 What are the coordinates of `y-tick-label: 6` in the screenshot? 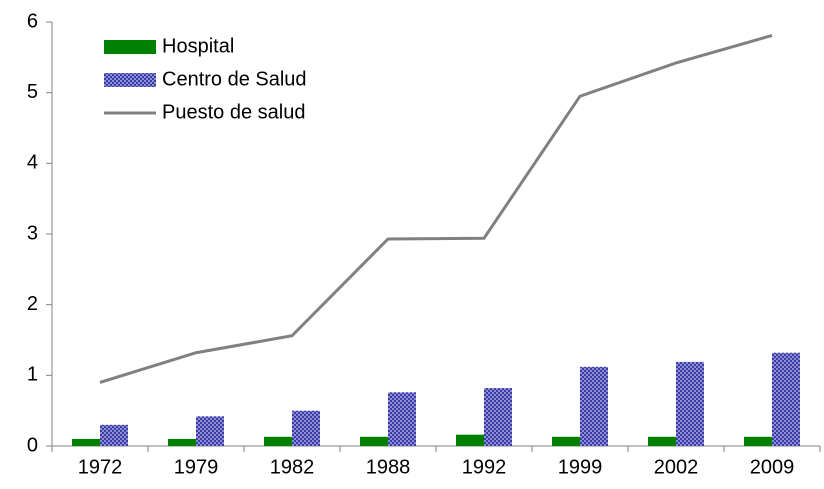 It's located at (32, 21).